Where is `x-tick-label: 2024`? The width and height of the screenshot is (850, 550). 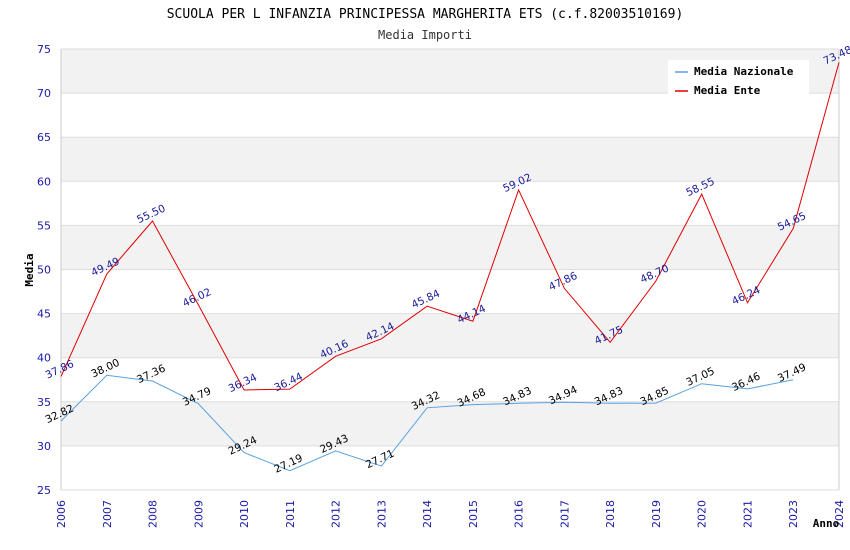 x-tick-label: 2024 is located at coordinates (839, 514).